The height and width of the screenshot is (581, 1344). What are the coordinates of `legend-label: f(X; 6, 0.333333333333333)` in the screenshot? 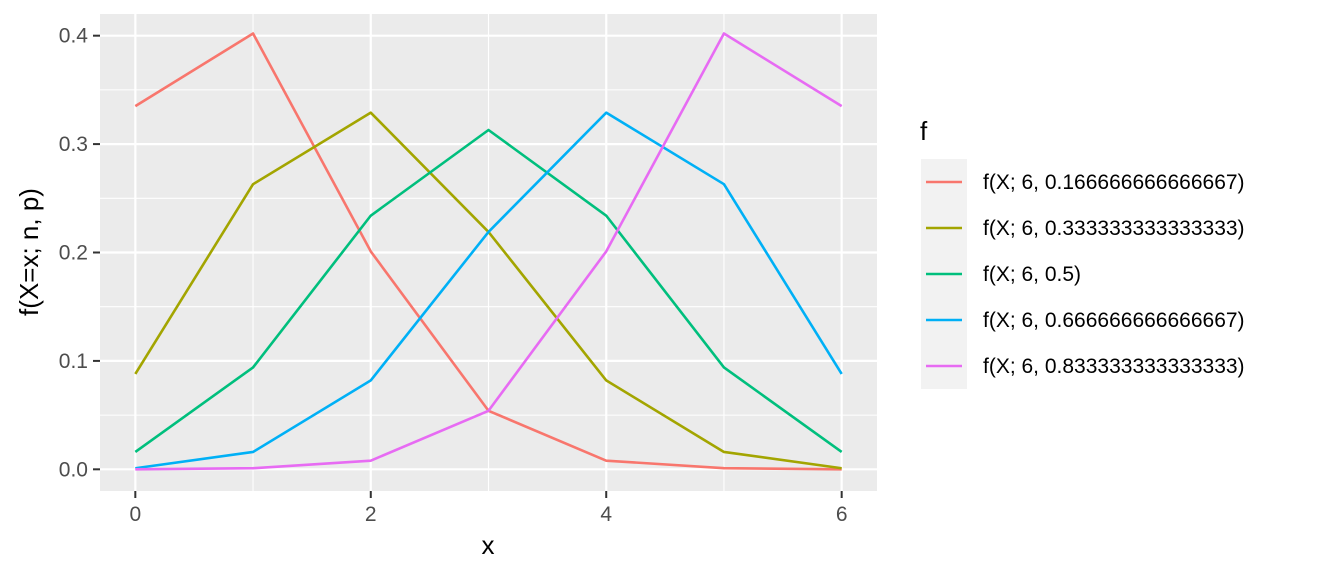 It's located at (1114, 228).